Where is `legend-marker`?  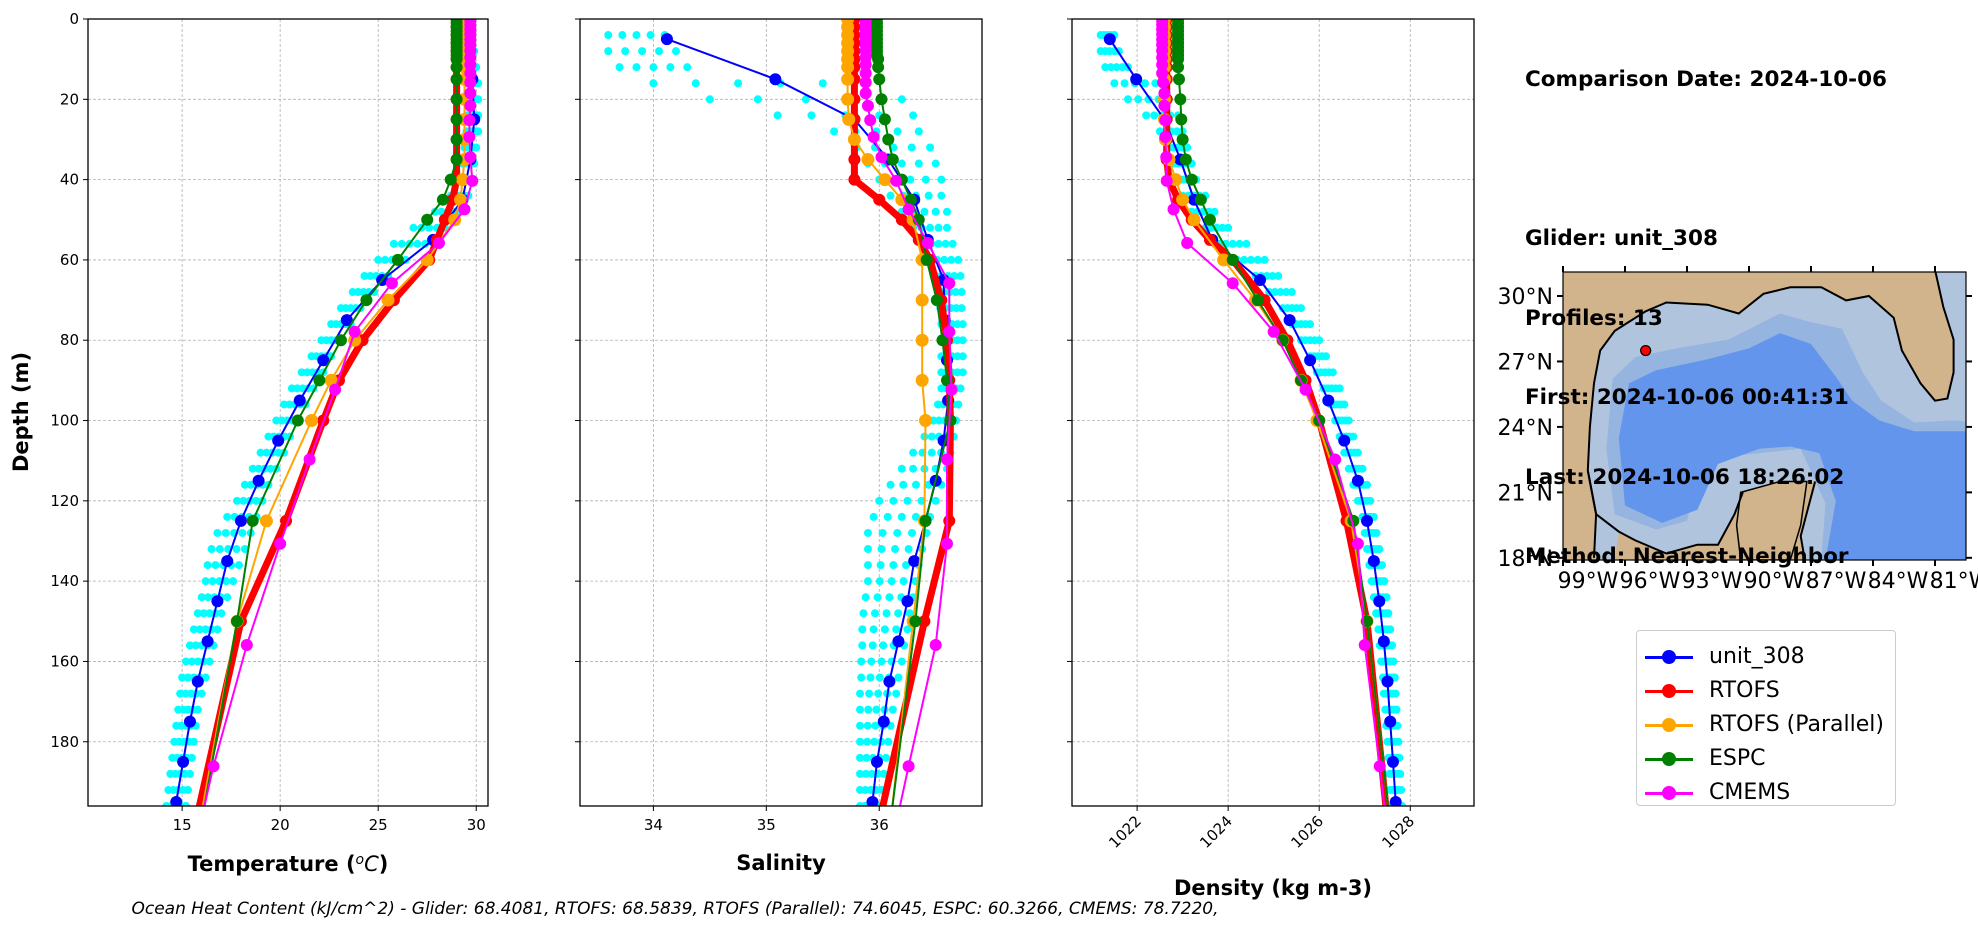 legend-marker is located at coordinates (1669, 759).